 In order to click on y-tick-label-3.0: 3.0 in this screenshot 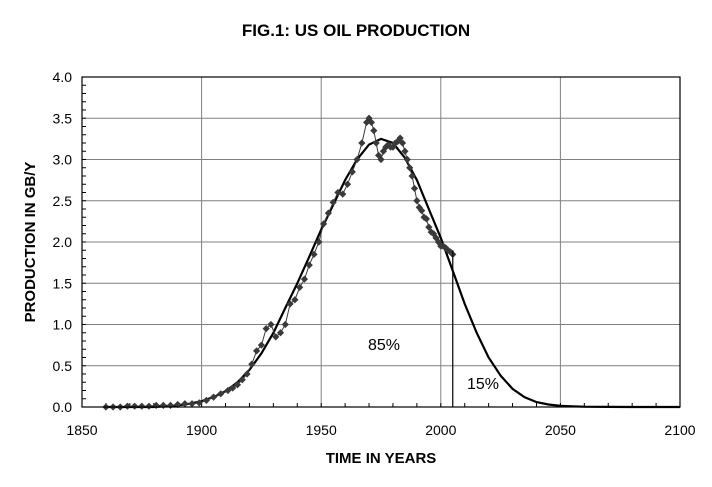, I will do `click(63, 160)`.